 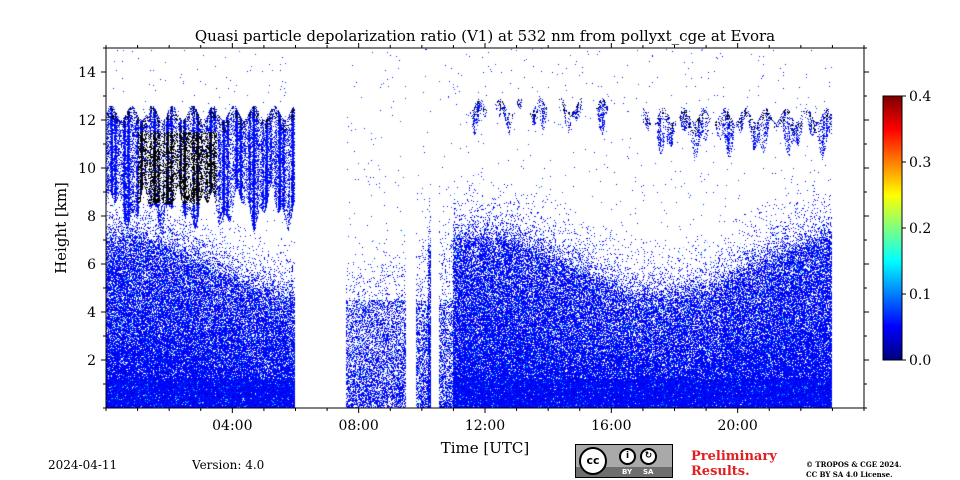 What do you see at coordinates (485, 448) in the screenshot?
I see `x-axis-label: Time [UTC]` at bounding box center [485, 448].